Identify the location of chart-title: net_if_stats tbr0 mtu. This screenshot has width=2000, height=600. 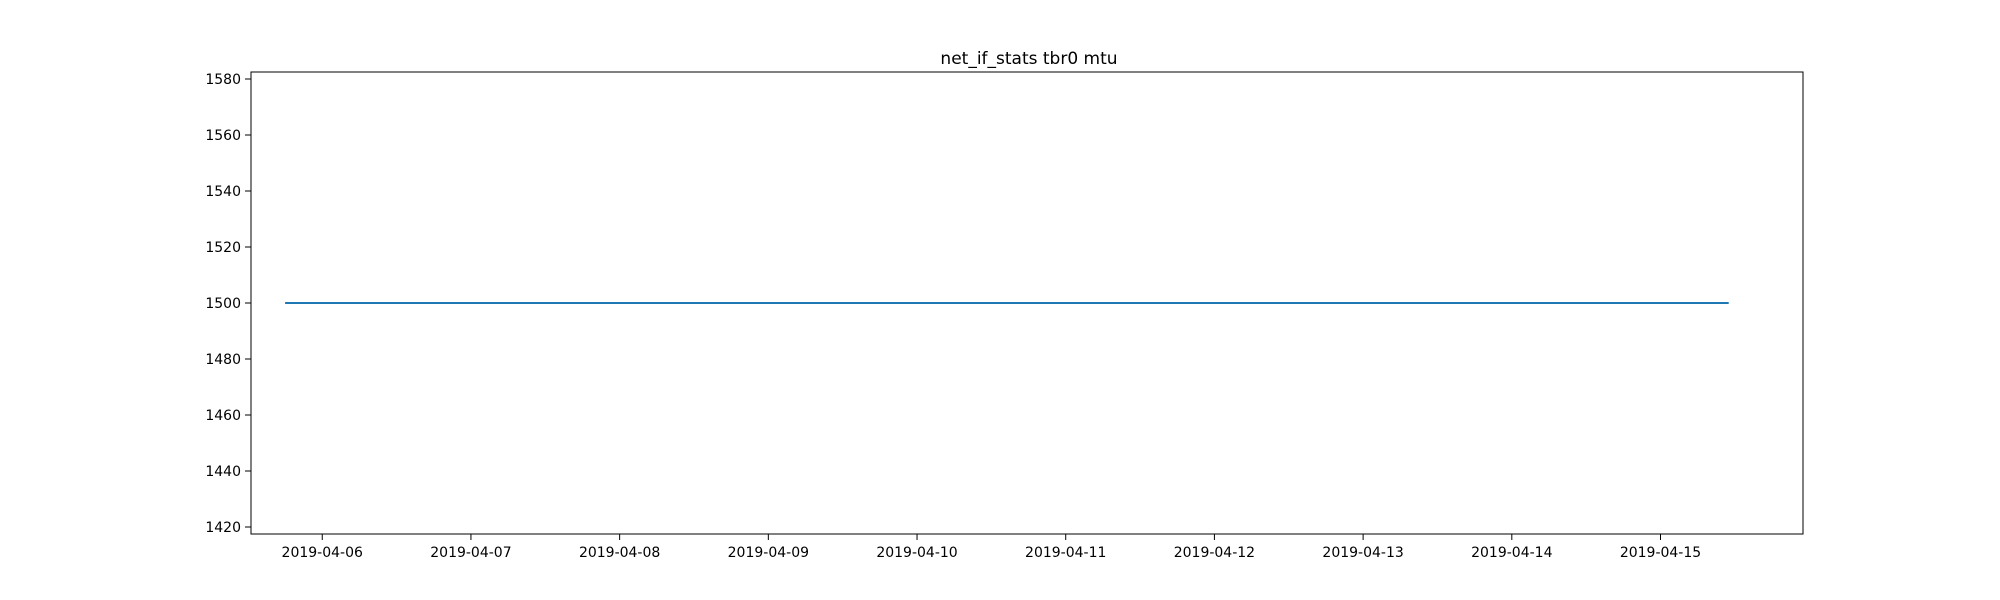
(1028, 59).